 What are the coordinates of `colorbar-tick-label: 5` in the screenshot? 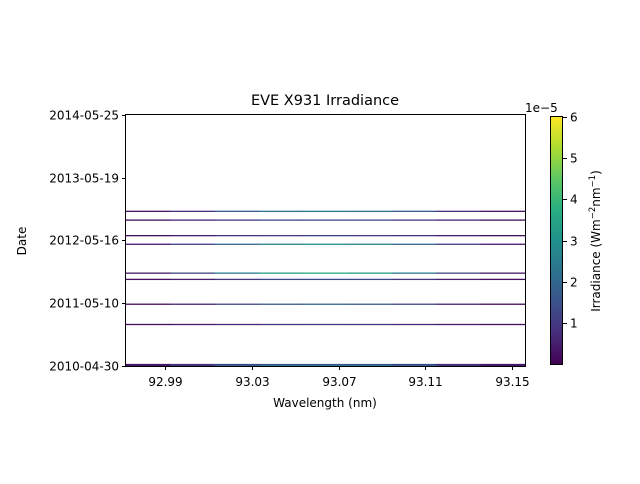 It's located at (574, 159).